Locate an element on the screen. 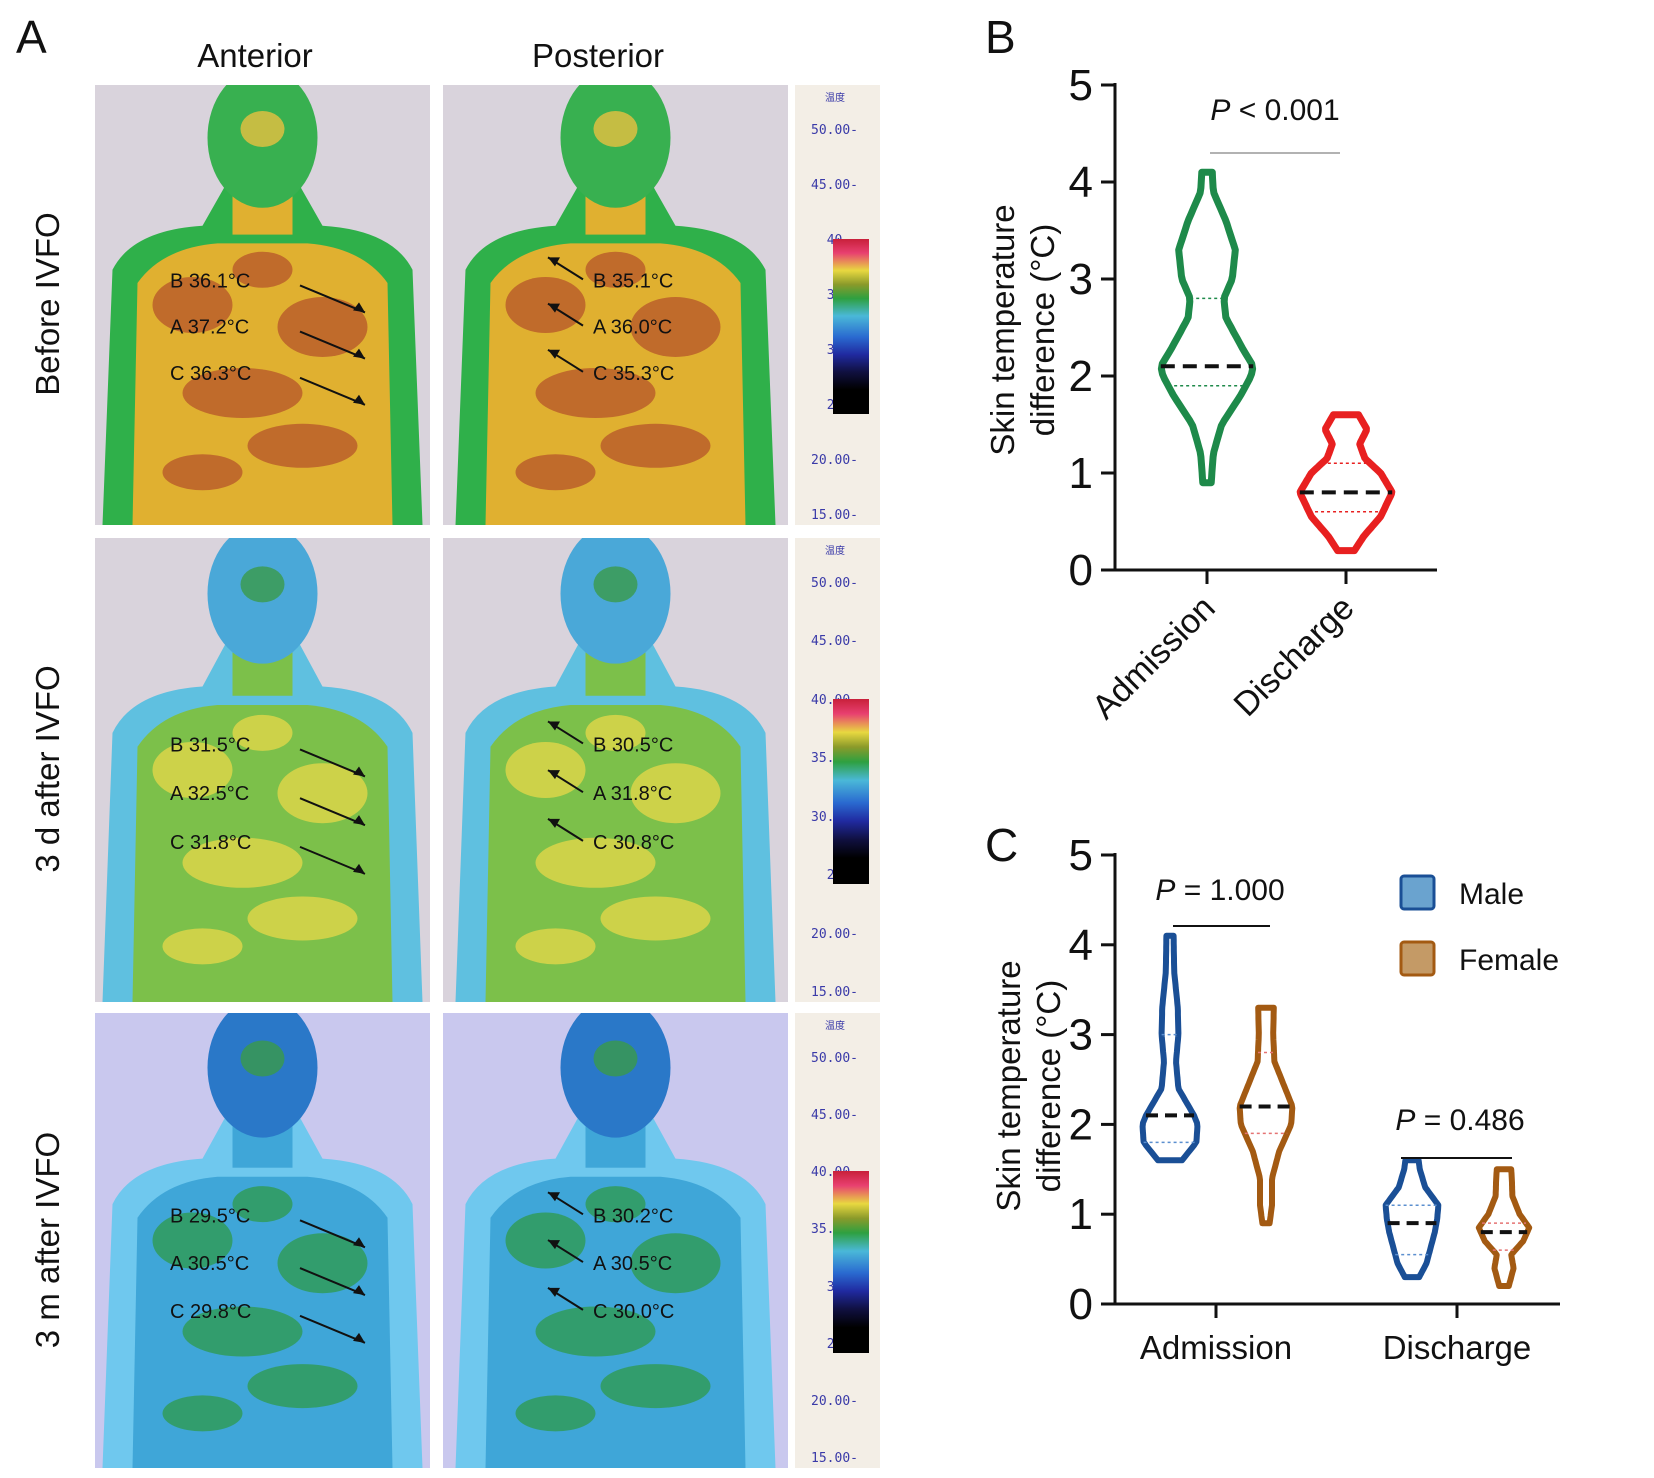  panel-b-letter: B is located at coordinates (1000, 37).